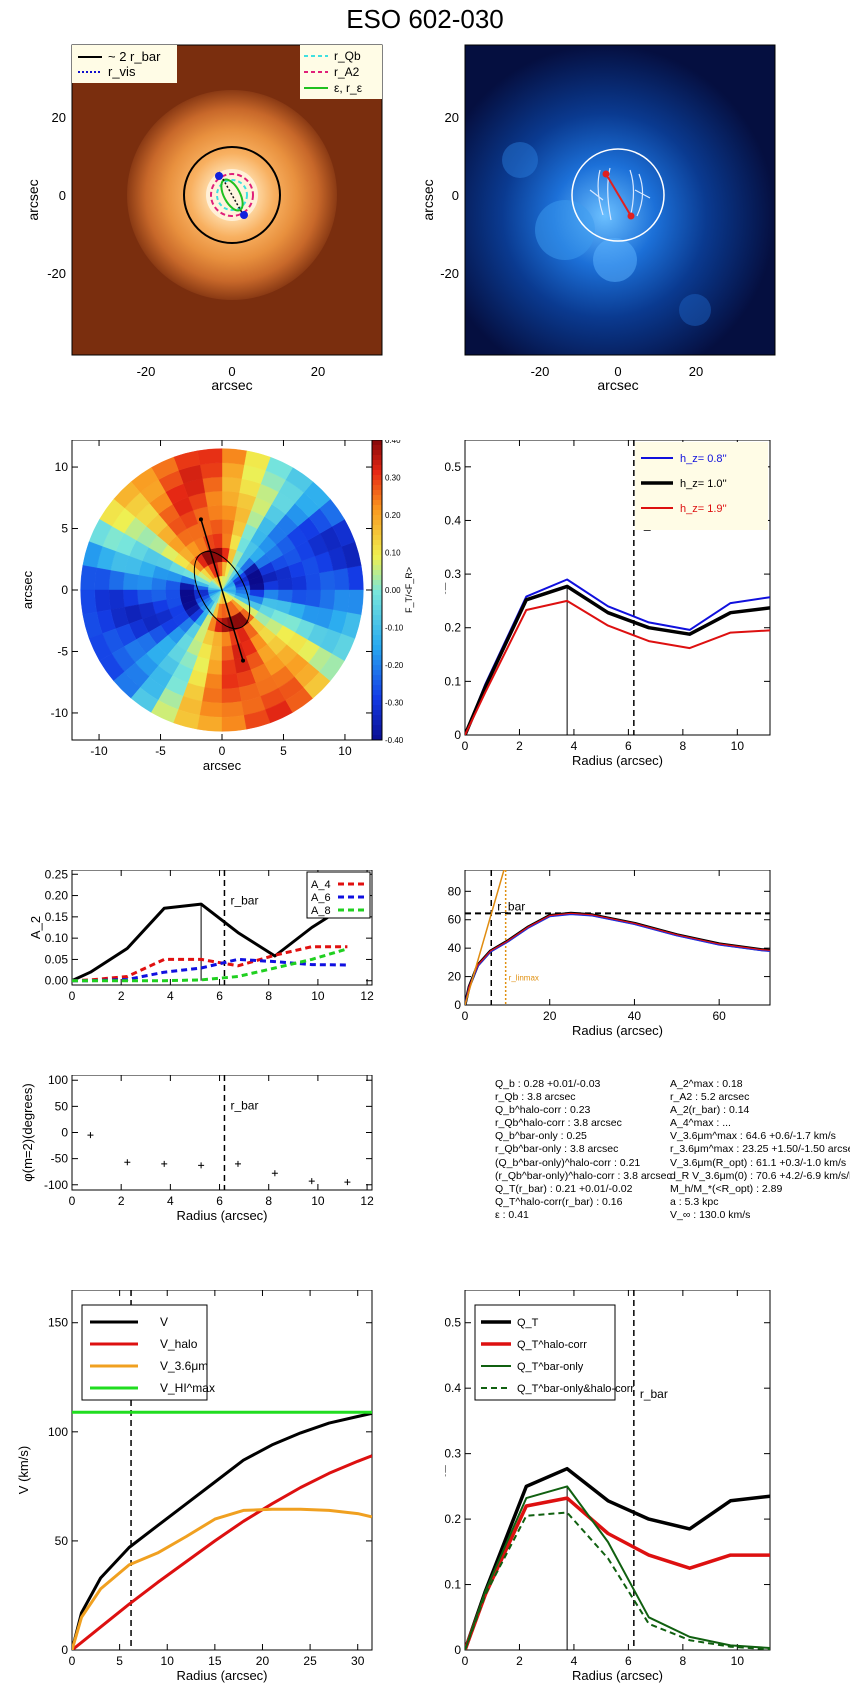 This screenshot has height=1700, width=850. I want to click on legend-label: A_4, so click(321, 885).